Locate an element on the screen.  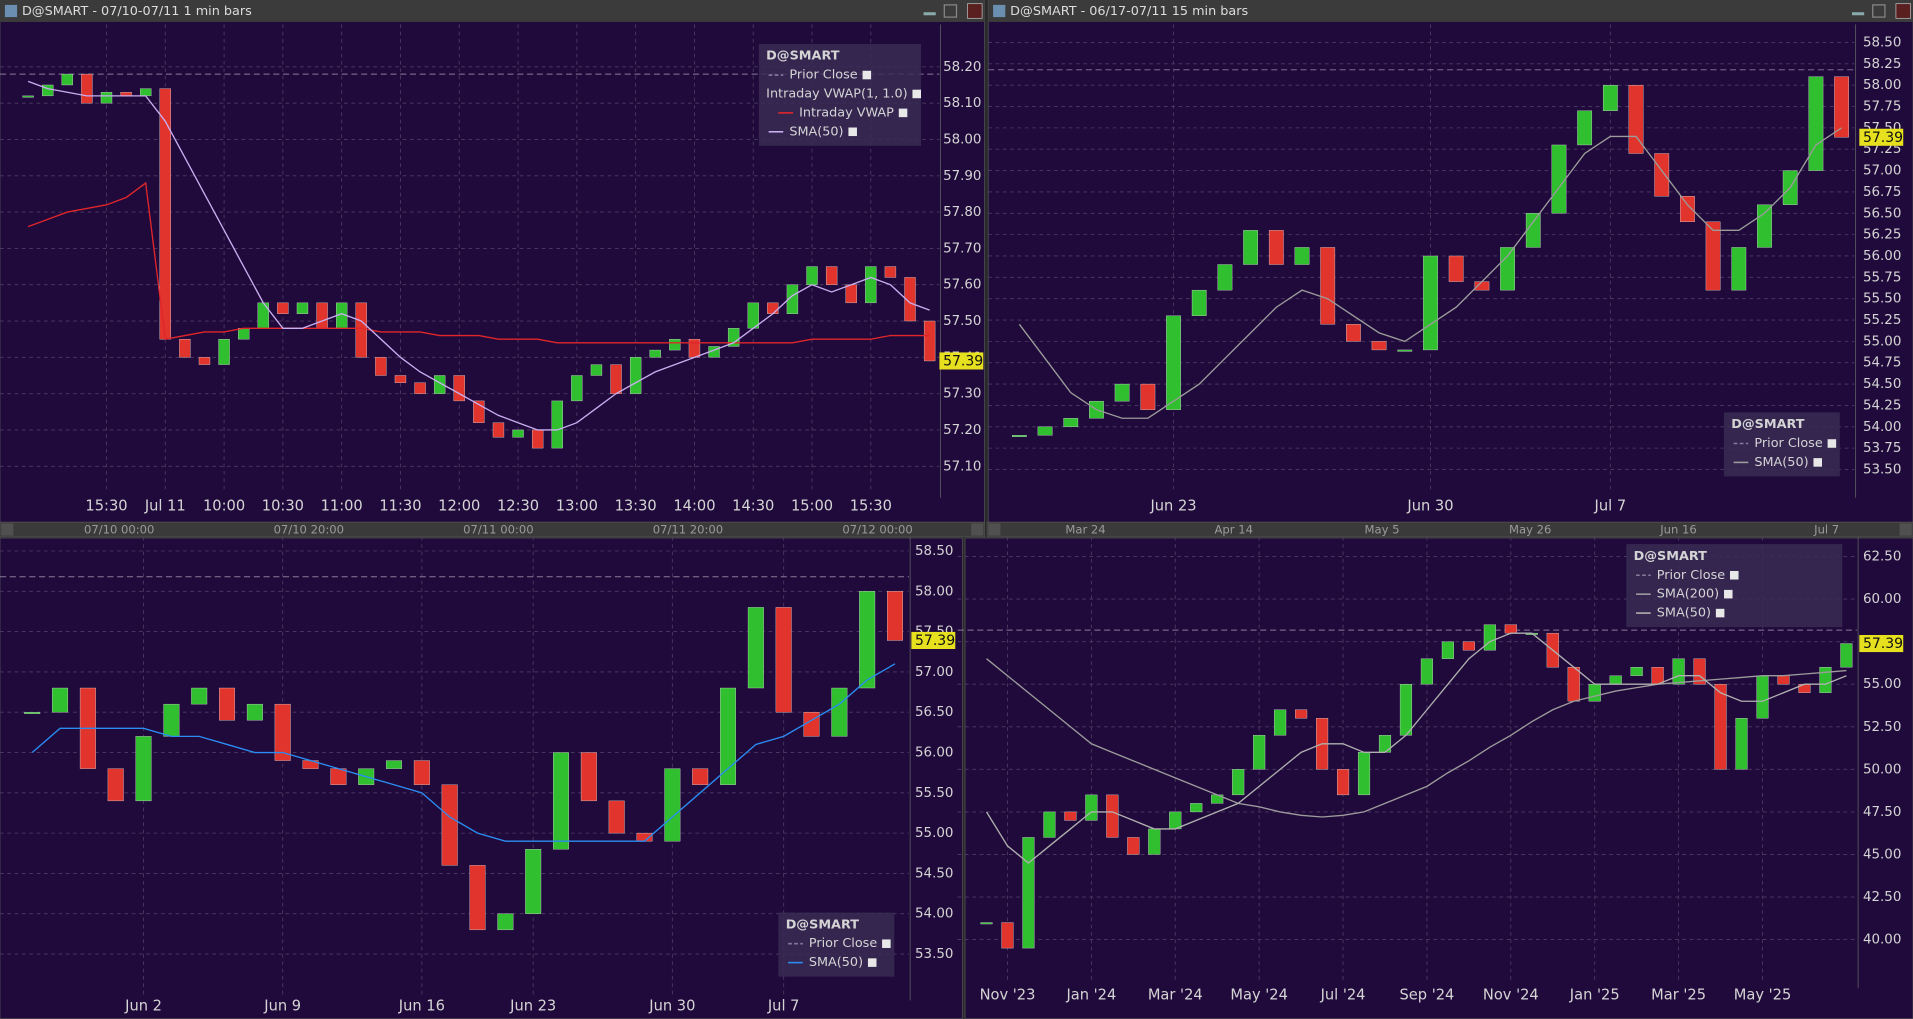
x-tick-label: May '25 is located at coordinates (1763, 995).